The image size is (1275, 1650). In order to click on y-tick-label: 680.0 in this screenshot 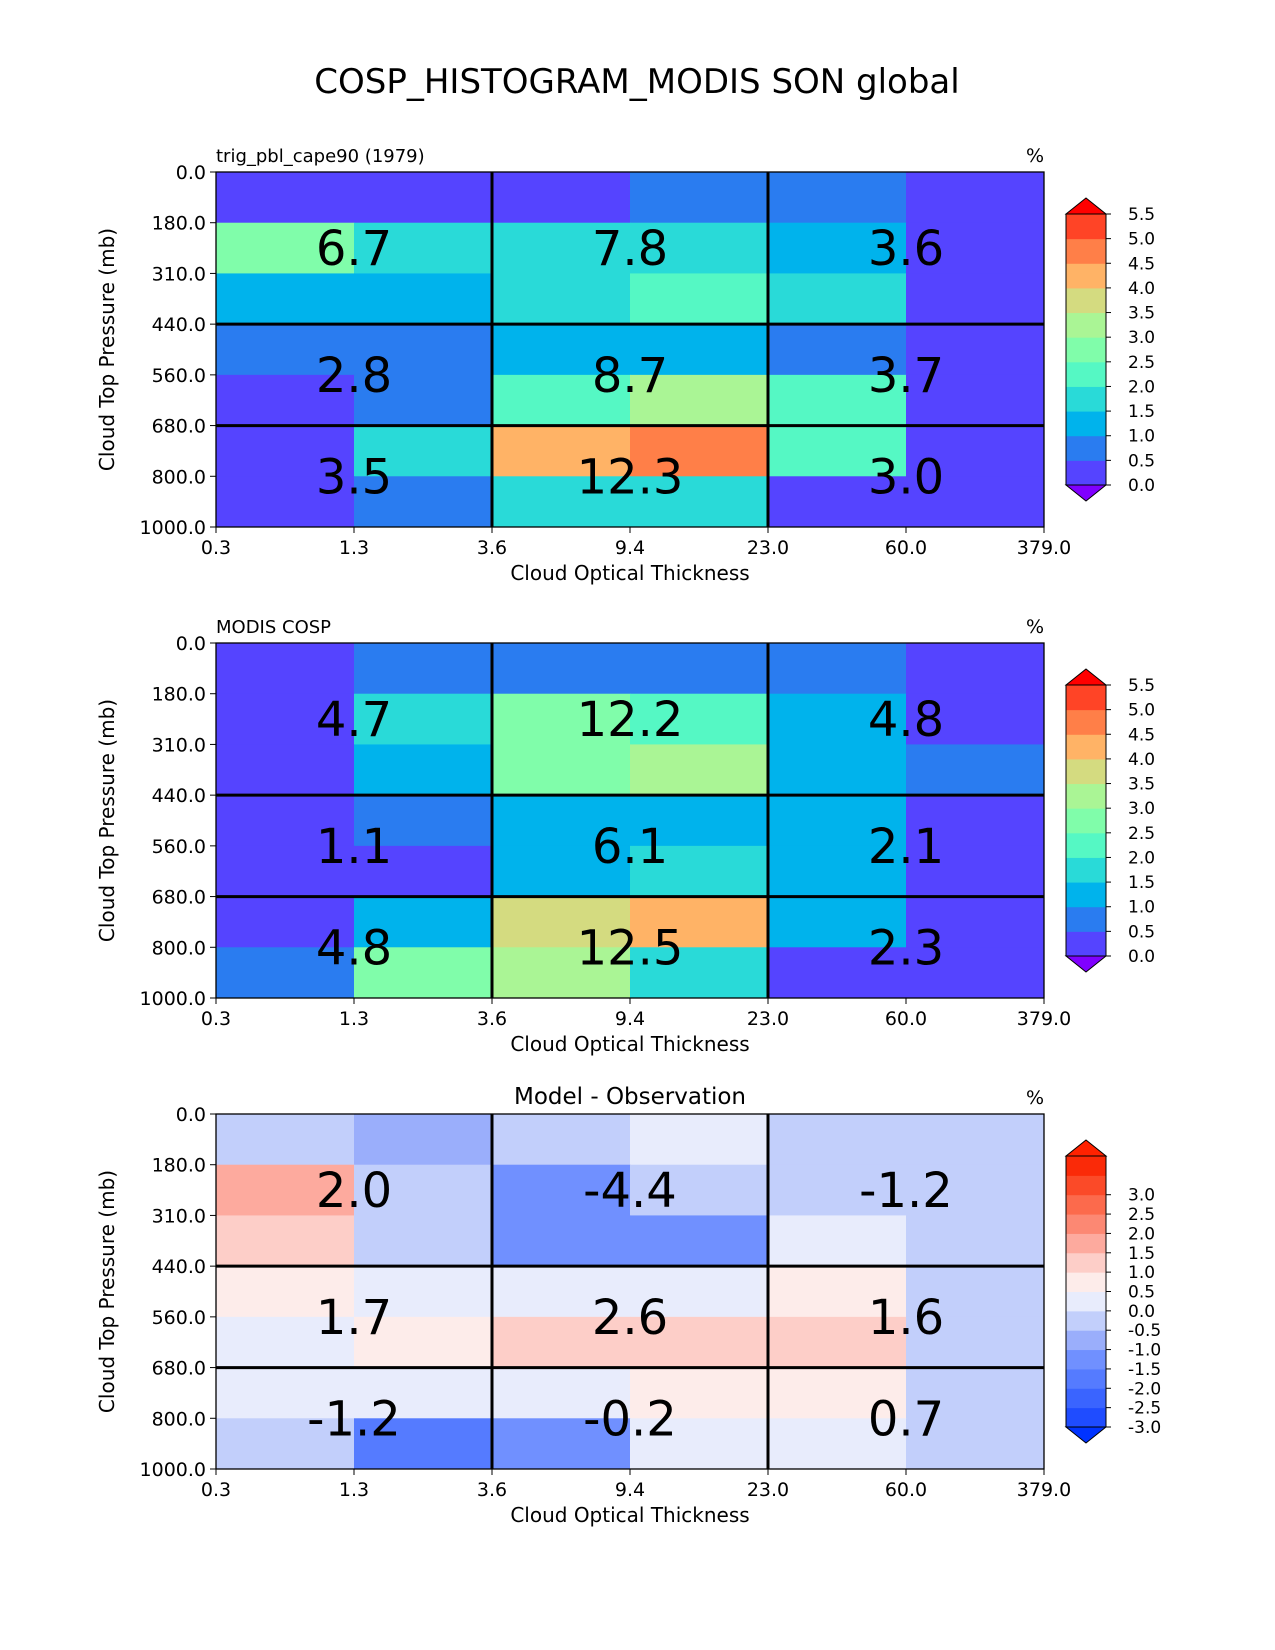, I will do `click(179, 427)`.